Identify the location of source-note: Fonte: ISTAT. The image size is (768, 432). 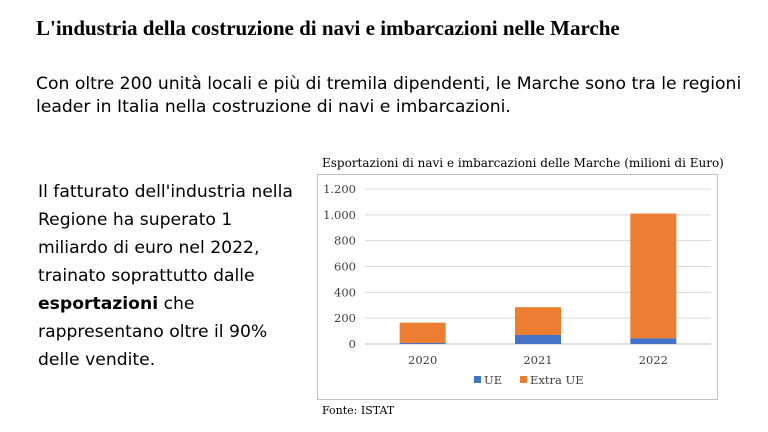
(358, 410).